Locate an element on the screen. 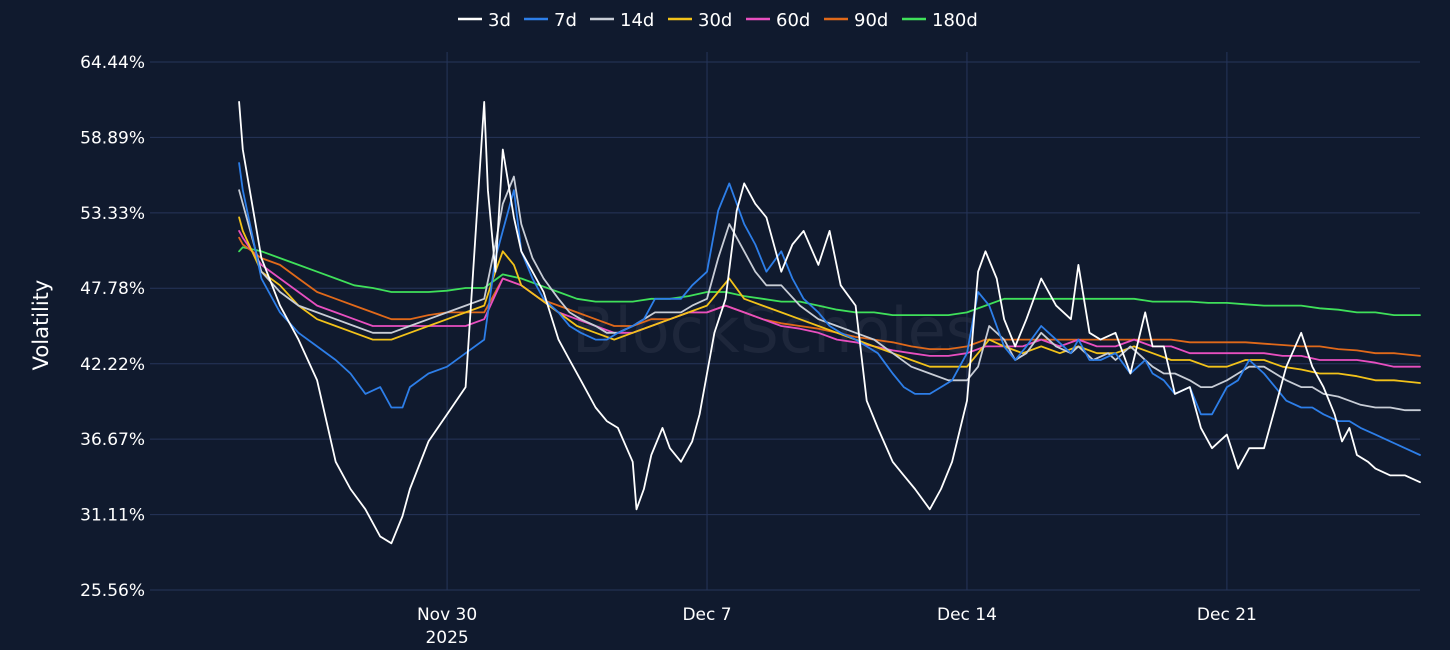 The height and width of the screenshot is (650, 1450). y-tick-label: 25.56% is located at coordinates (112, 591).